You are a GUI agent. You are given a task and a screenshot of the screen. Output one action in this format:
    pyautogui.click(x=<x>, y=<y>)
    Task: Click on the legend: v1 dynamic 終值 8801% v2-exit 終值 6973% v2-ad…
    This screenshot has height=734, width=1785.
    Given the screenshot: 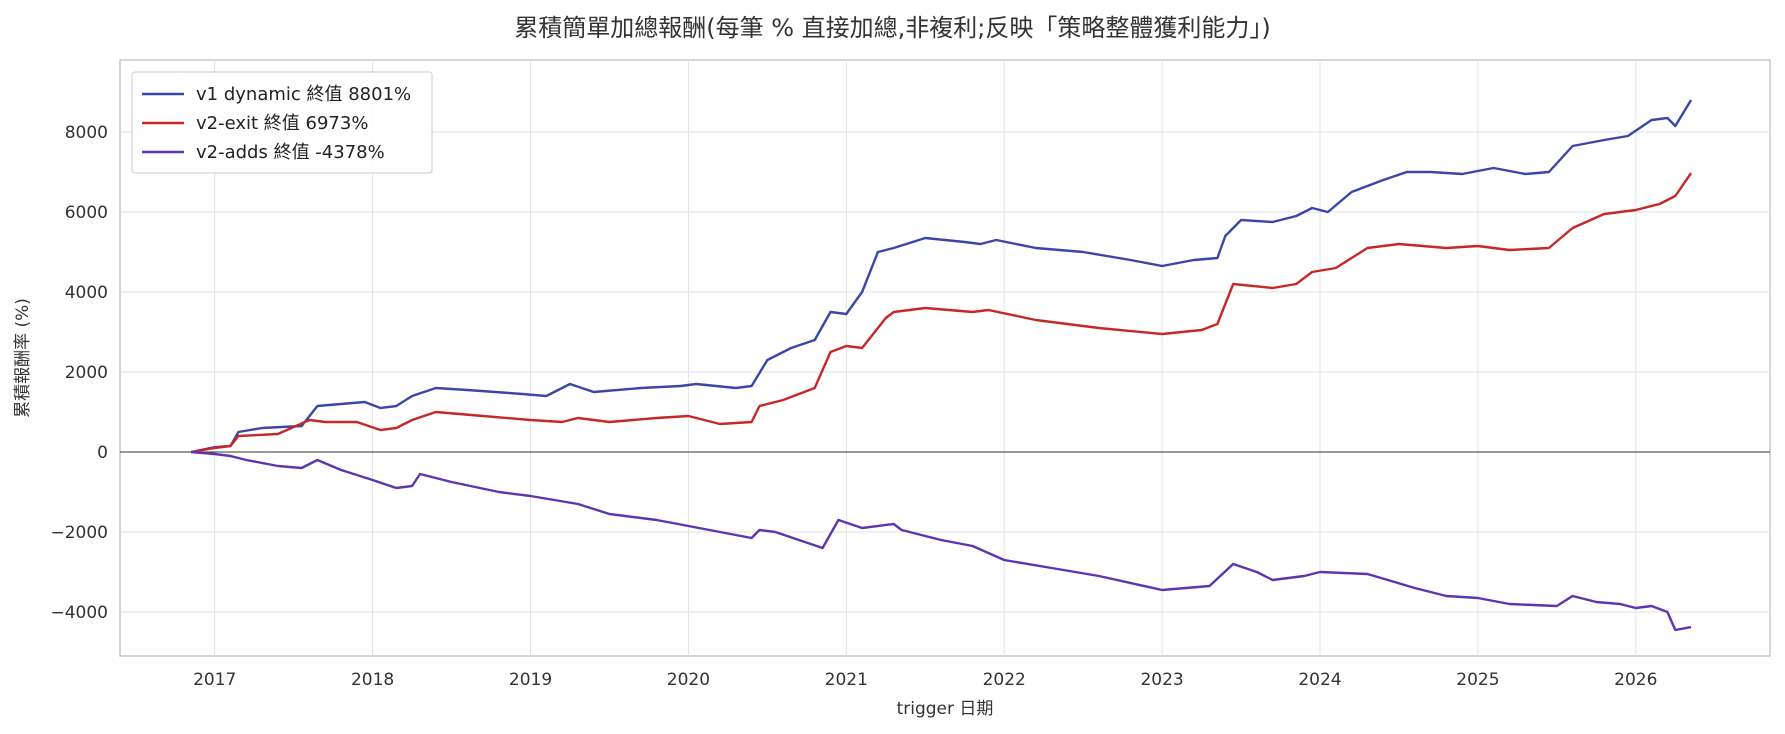 What is the action you would take?
    pyautogui.click(x=282, y=122)
    